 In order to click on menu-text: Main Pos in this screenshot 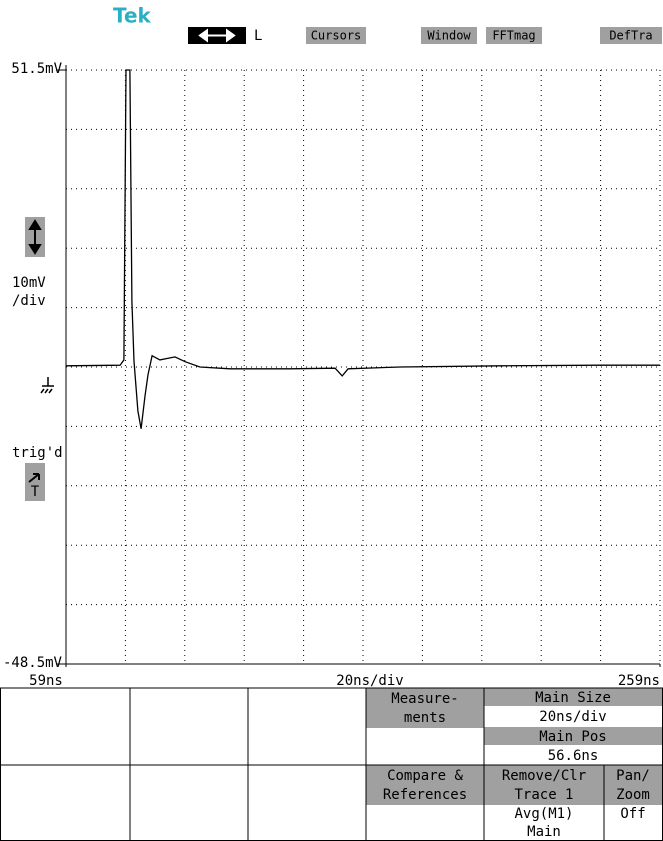, I will do `click(572, 737)`.